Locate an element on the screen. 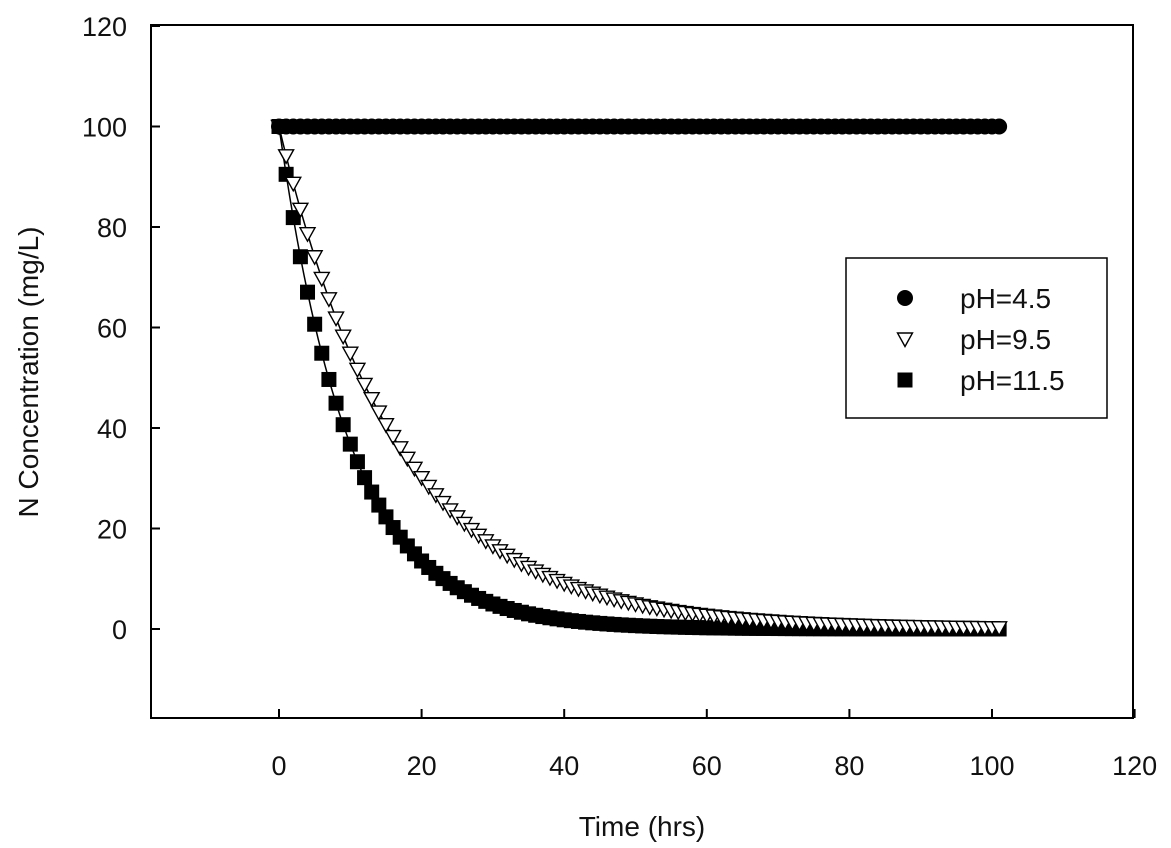 The width and height of the screenshot is (1171, 848). y-axis-title: N Concentration (mg/L) is located at coordinates (28, 371).